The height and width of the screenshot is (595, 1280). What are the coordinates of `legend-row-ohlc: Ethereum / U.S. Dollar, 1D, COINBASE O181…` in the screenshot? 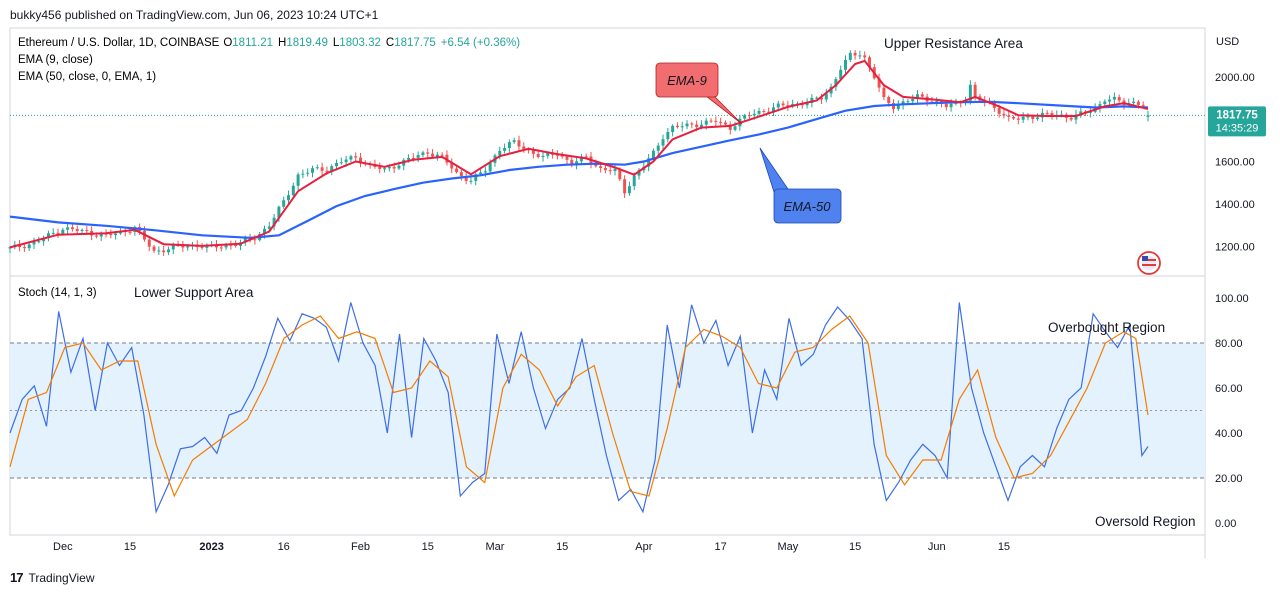 It's located at (269, 43).